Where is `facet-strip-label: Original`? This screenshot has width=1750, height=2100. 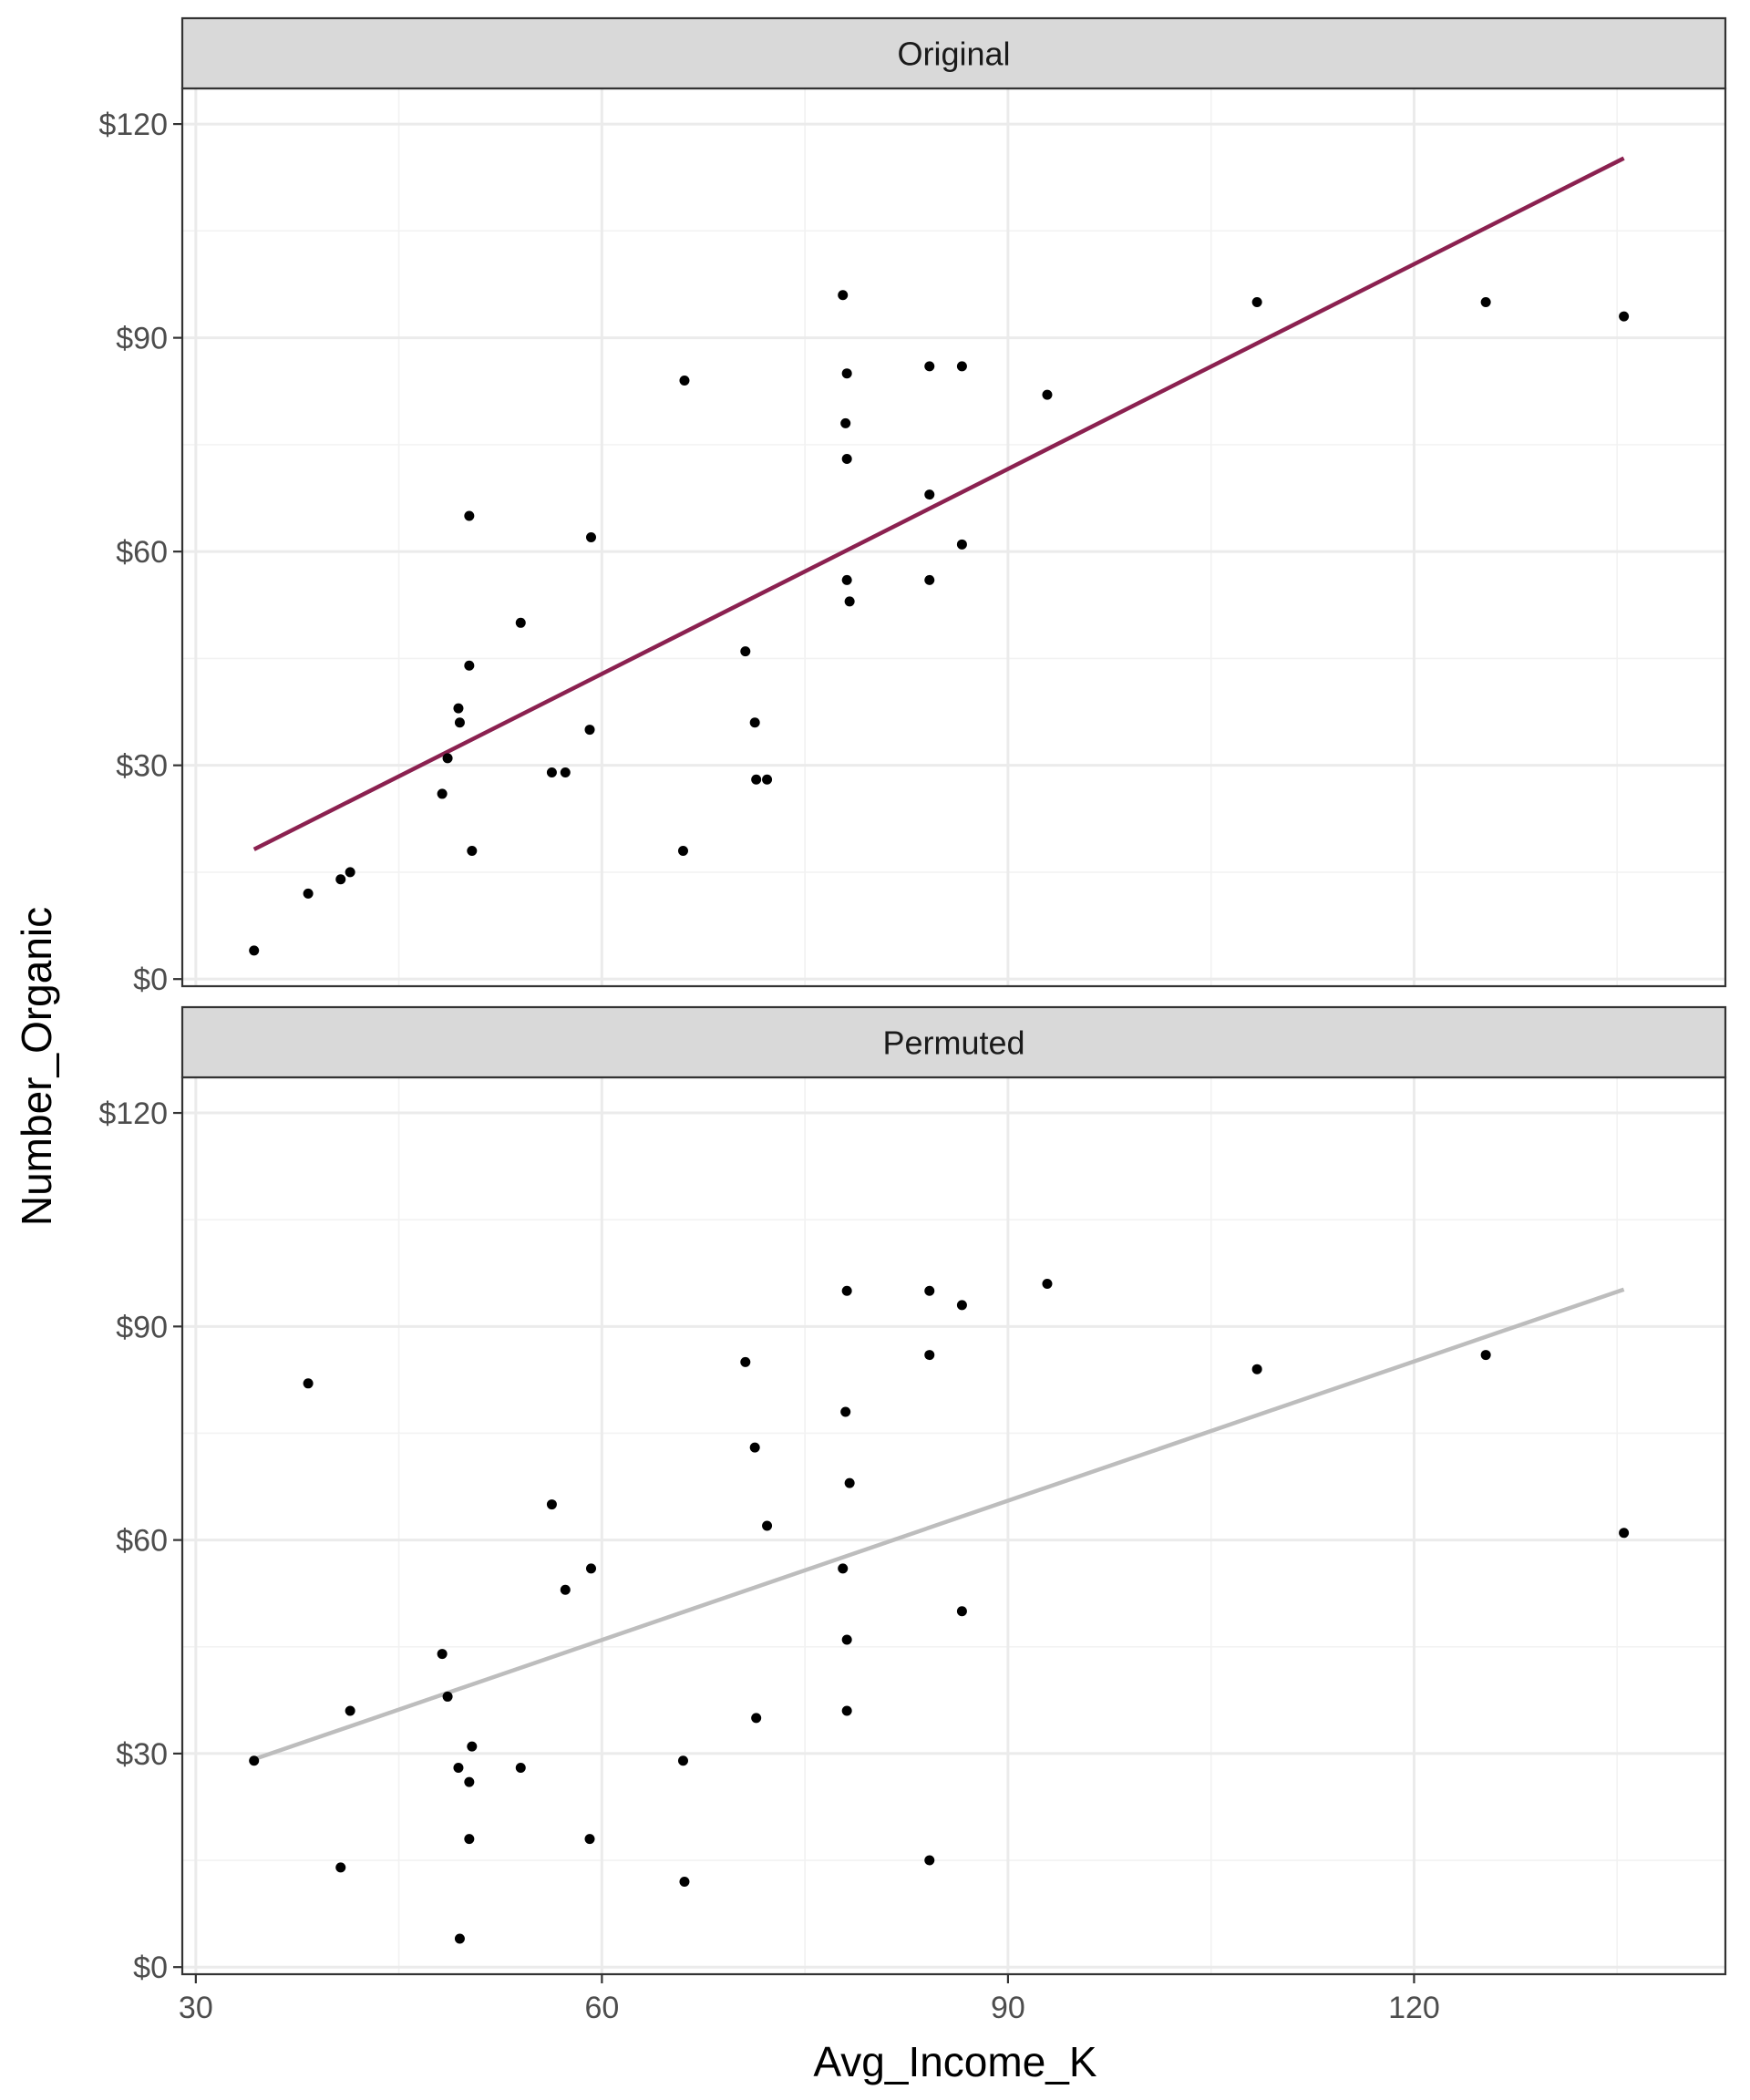
facet-strip-label: Original is located at coordinates (954, 55).